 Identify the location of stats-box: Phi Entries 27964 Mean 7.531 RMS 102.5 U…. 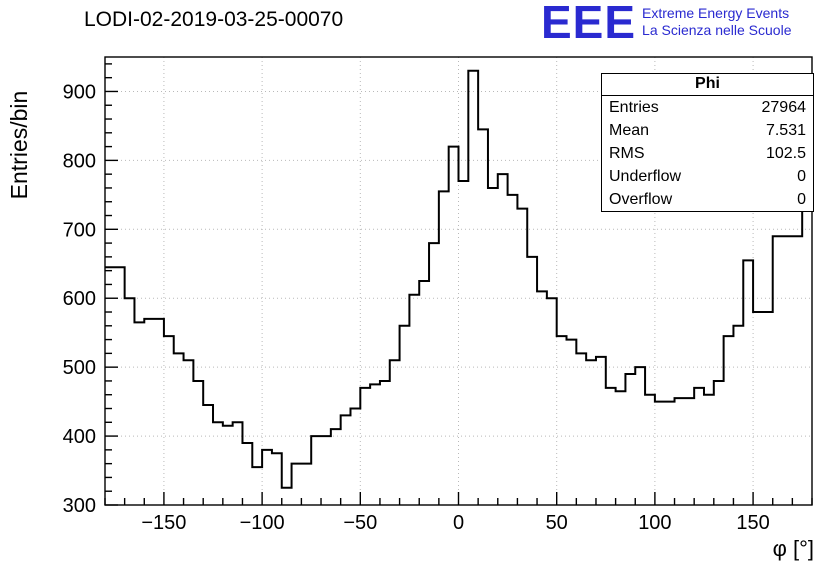
(707, 142).